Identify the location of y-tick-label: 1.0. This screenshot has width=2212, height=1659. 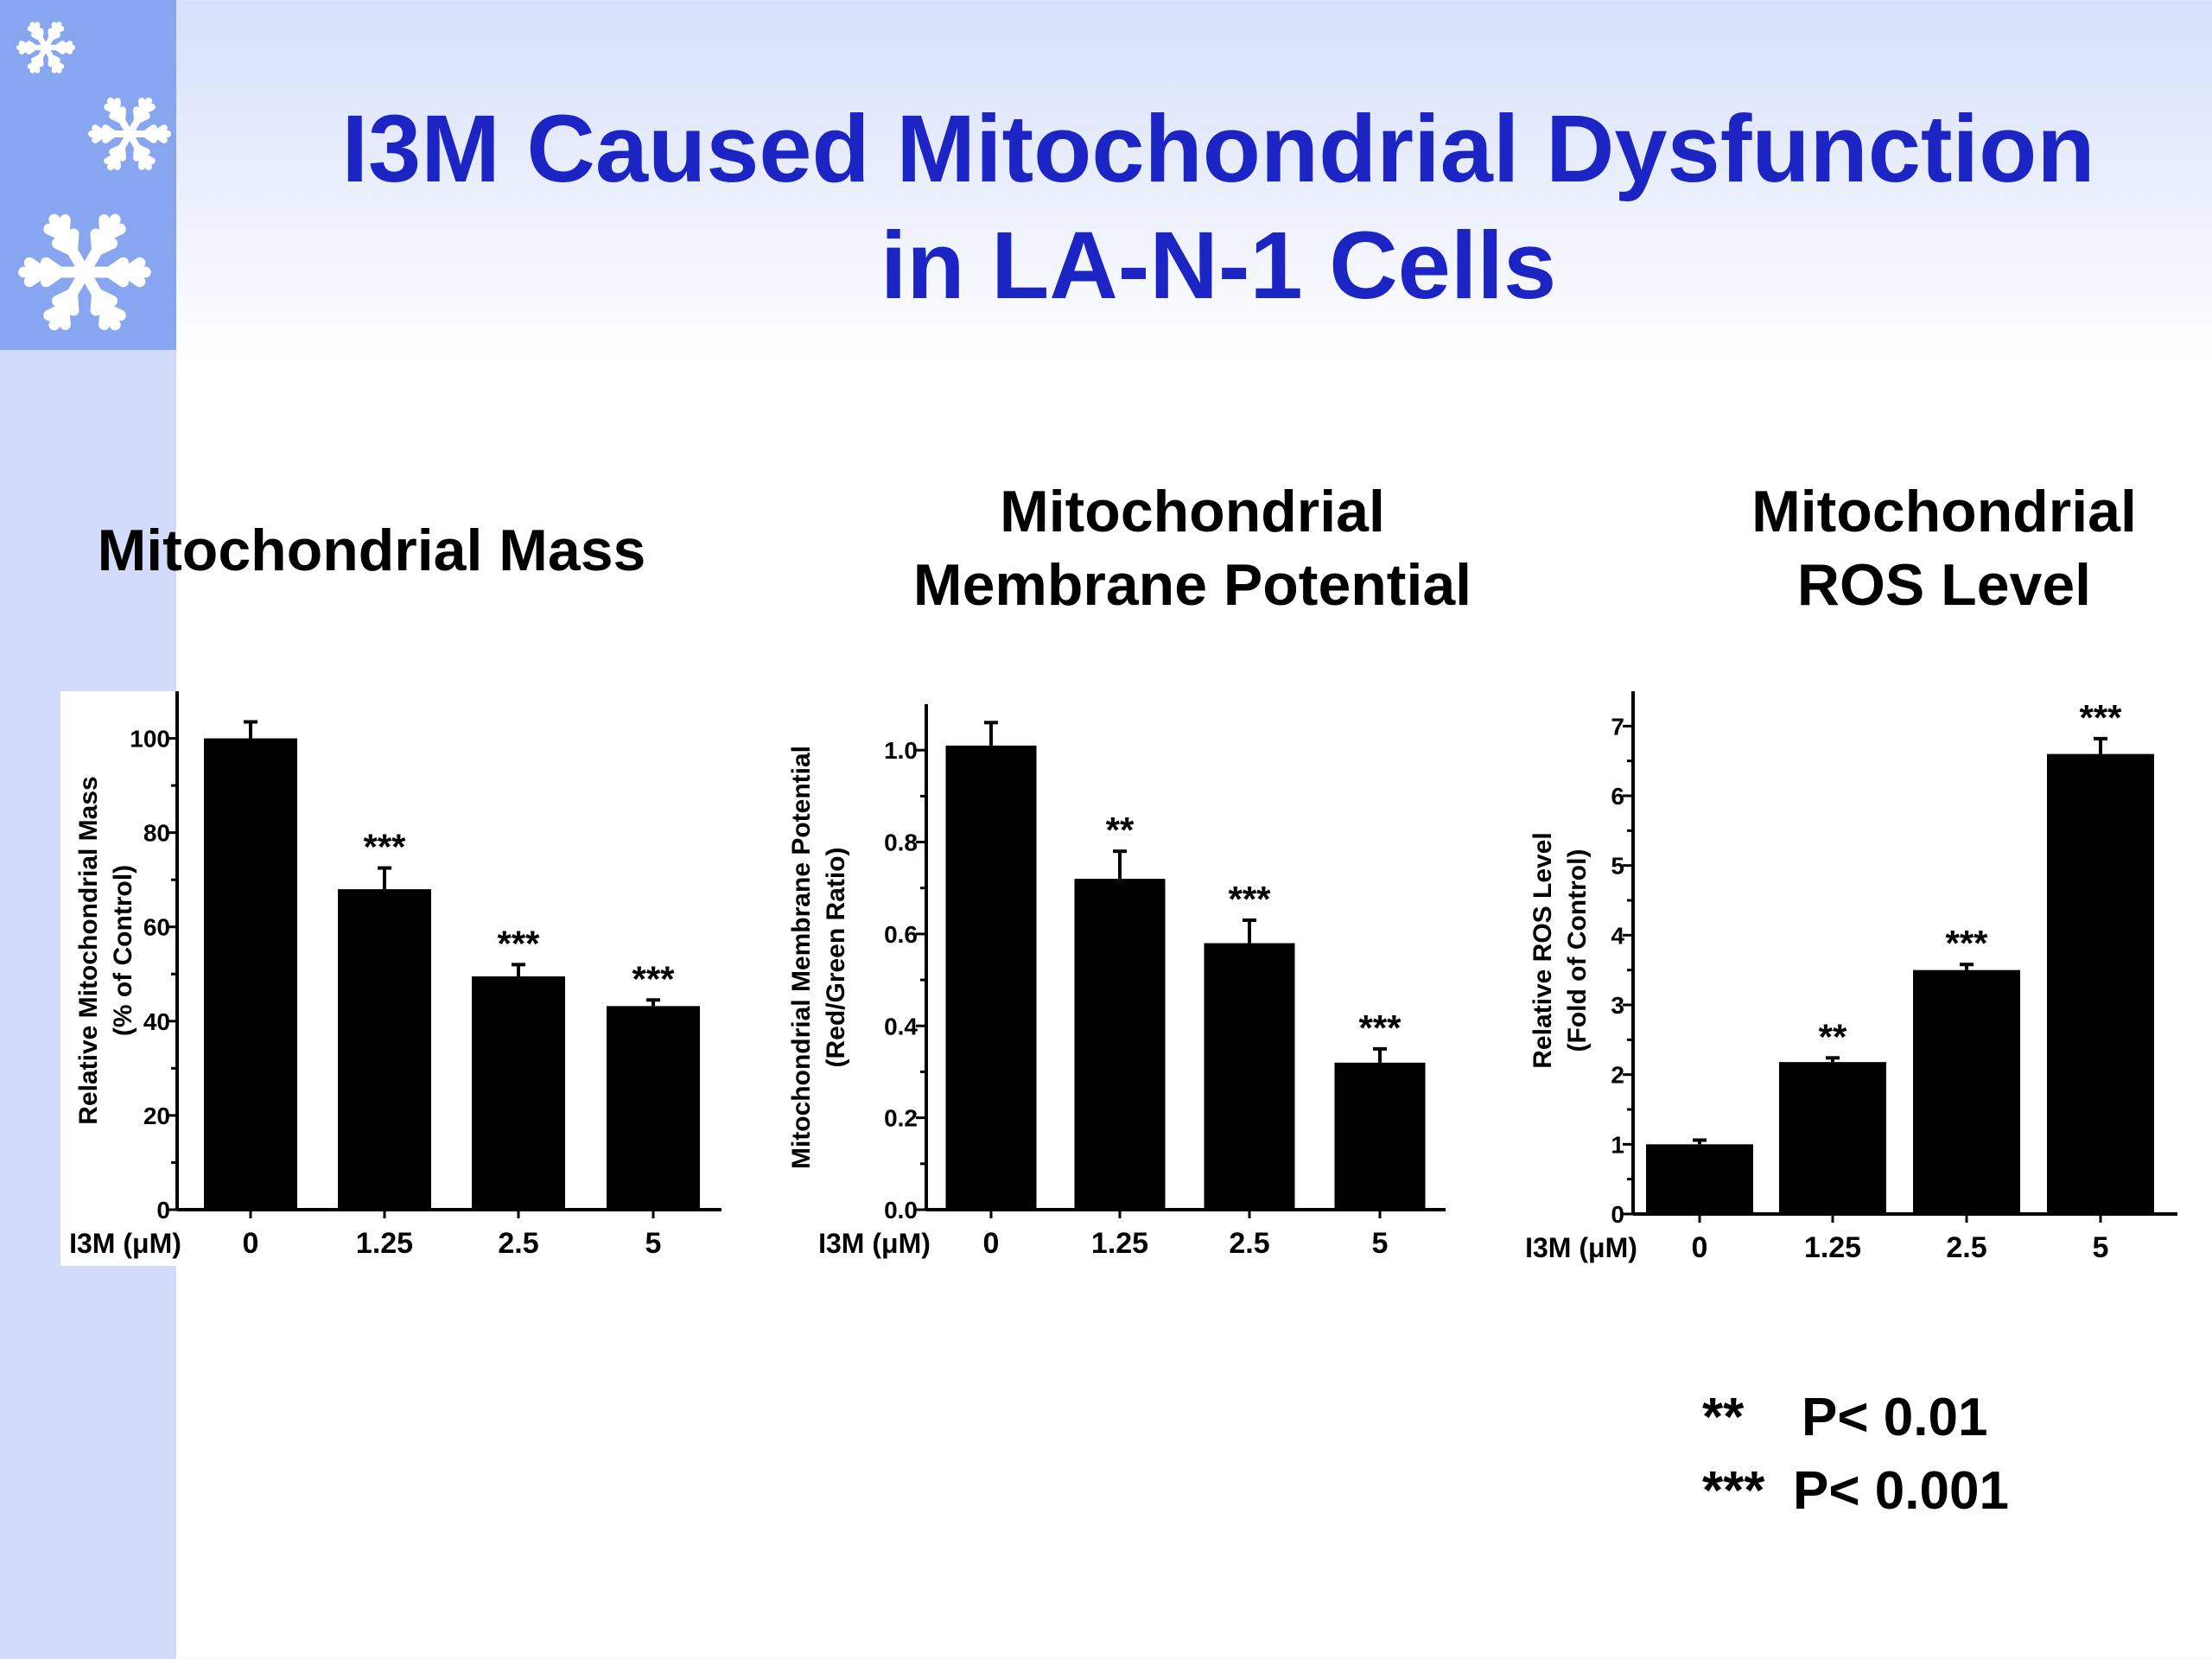
(901, 750).